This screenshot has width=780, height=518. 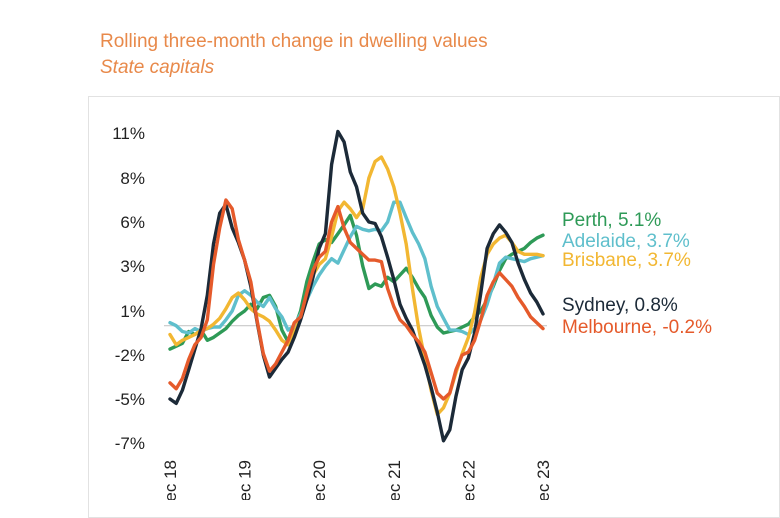 What do you see at coordinates (132, 311) in the screenshot?
I see `y-tick-label: 1%` at bounding box center [132, 311].